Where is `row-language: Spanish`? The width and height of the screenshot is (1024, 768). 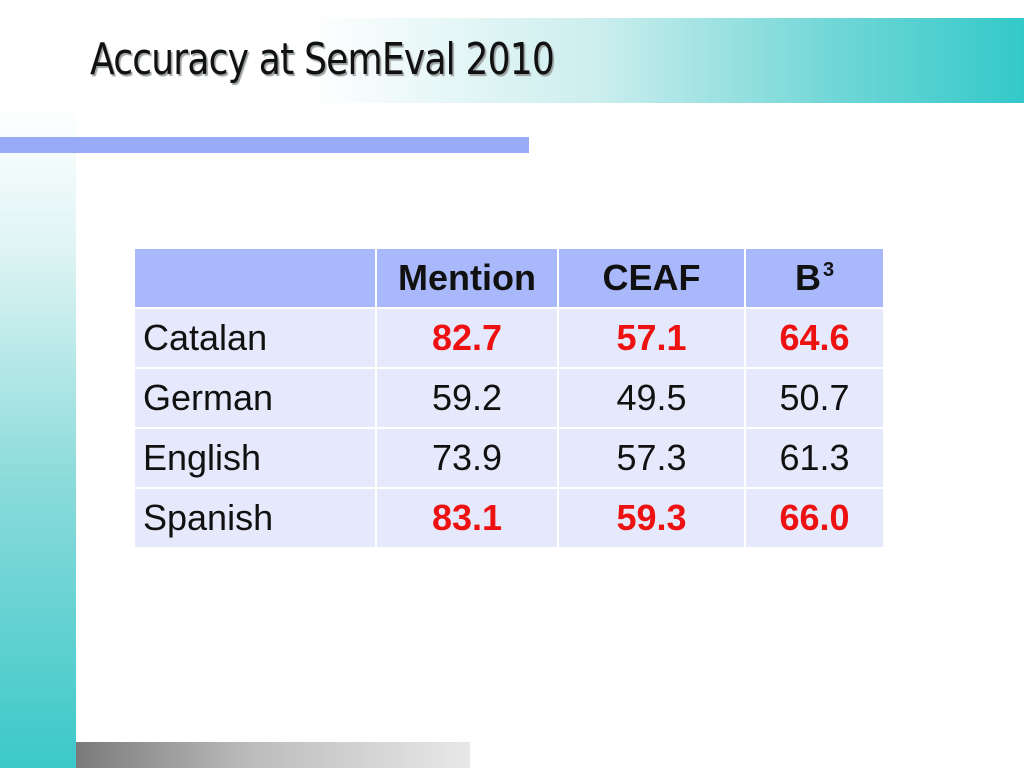 row-language: Spanish is located at coordinates (255, 518).